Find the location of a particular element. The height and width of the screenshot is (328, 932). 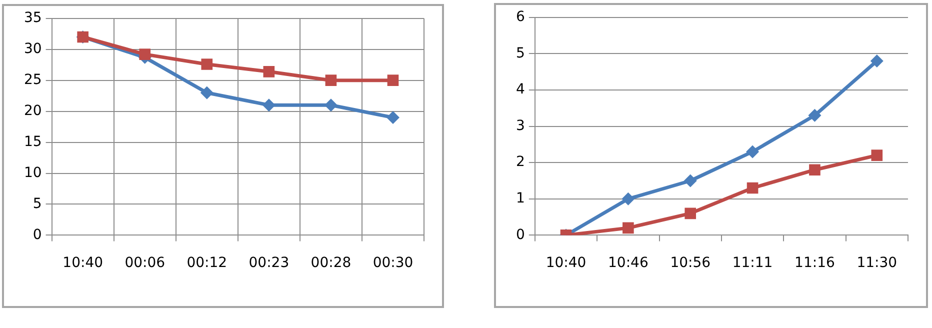

x-tick-label: 00:23 is located at coordinates (269, 263).